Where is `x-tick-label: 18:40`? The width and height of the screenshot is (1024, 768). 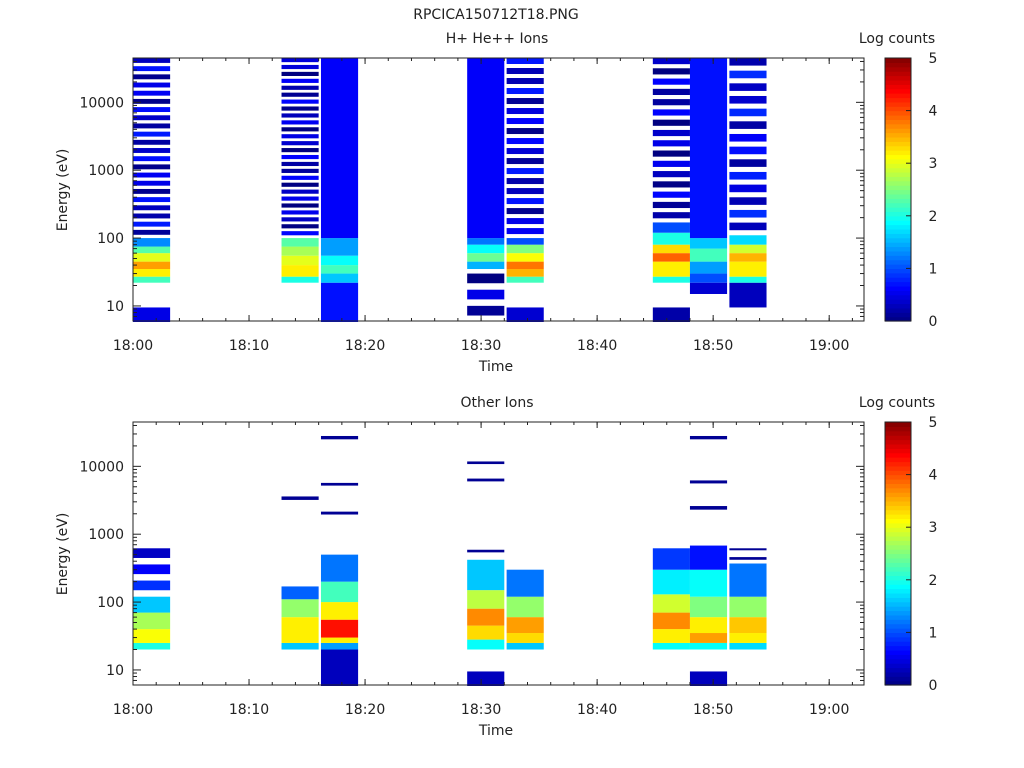
x-tick-label: 18:40 is located at coordinates (597, 710).